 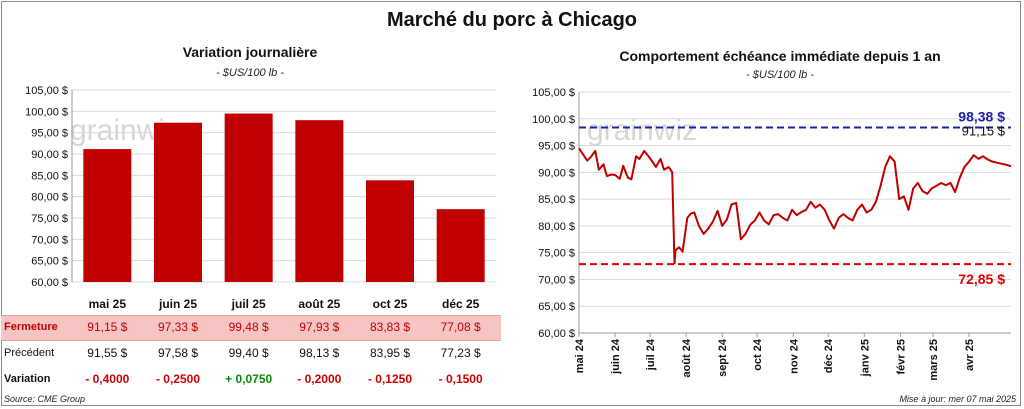 I want to click on right-chart-unit: - $US/100 lb -, so click(x=780, y=75).